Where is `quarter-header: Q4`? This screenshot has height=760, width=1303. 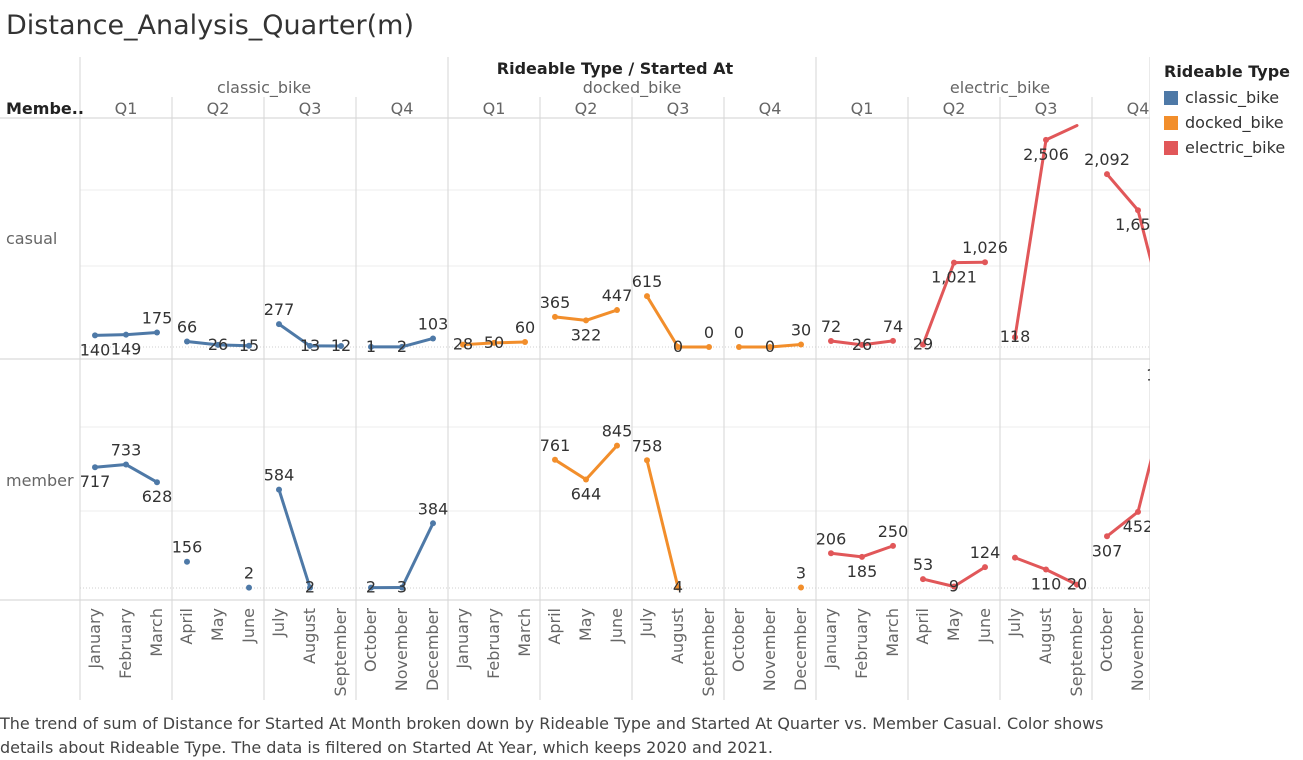
quarter-header: Q4 is located at coordinates (1138, 108).